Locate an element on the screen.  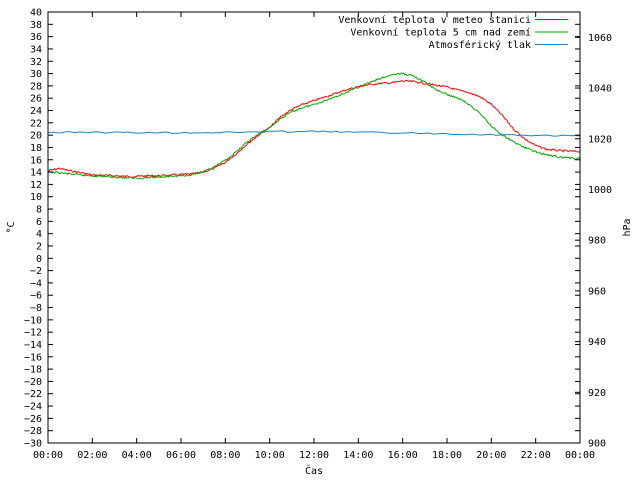
left-tick-label: 2 is located at coordinates (39, 246).